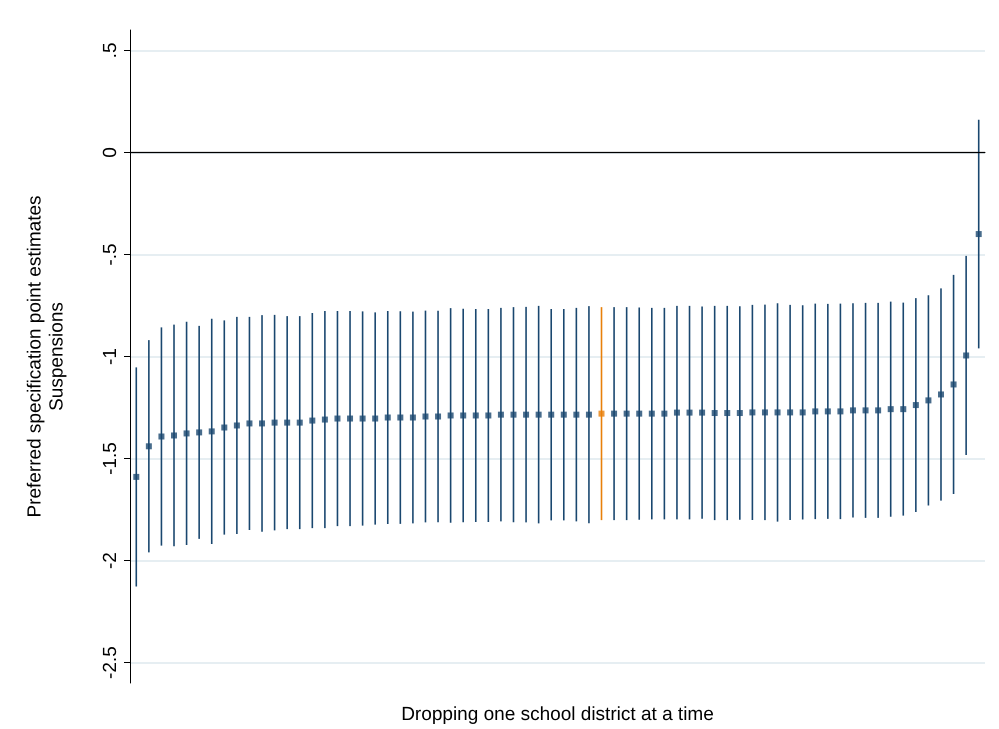 The image size is (999, 729). I want to click on y-axis-title: Preferred specification point estimates Suspensions, so click(46, 356).